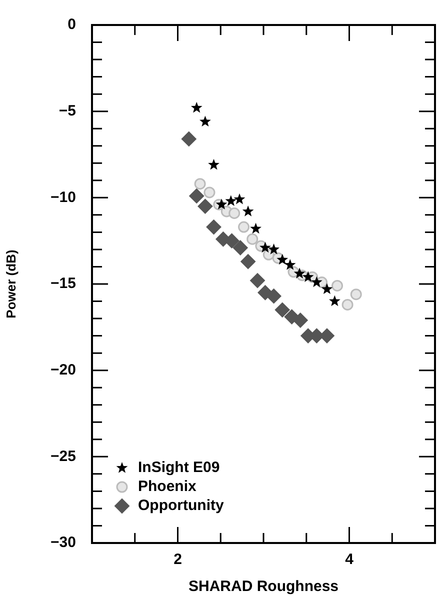 The width and height of the screenshot is (443, 600). Describe the element at coordinates (178, 559) in the screenshot. I see `x-tick-label: 2` at that location.